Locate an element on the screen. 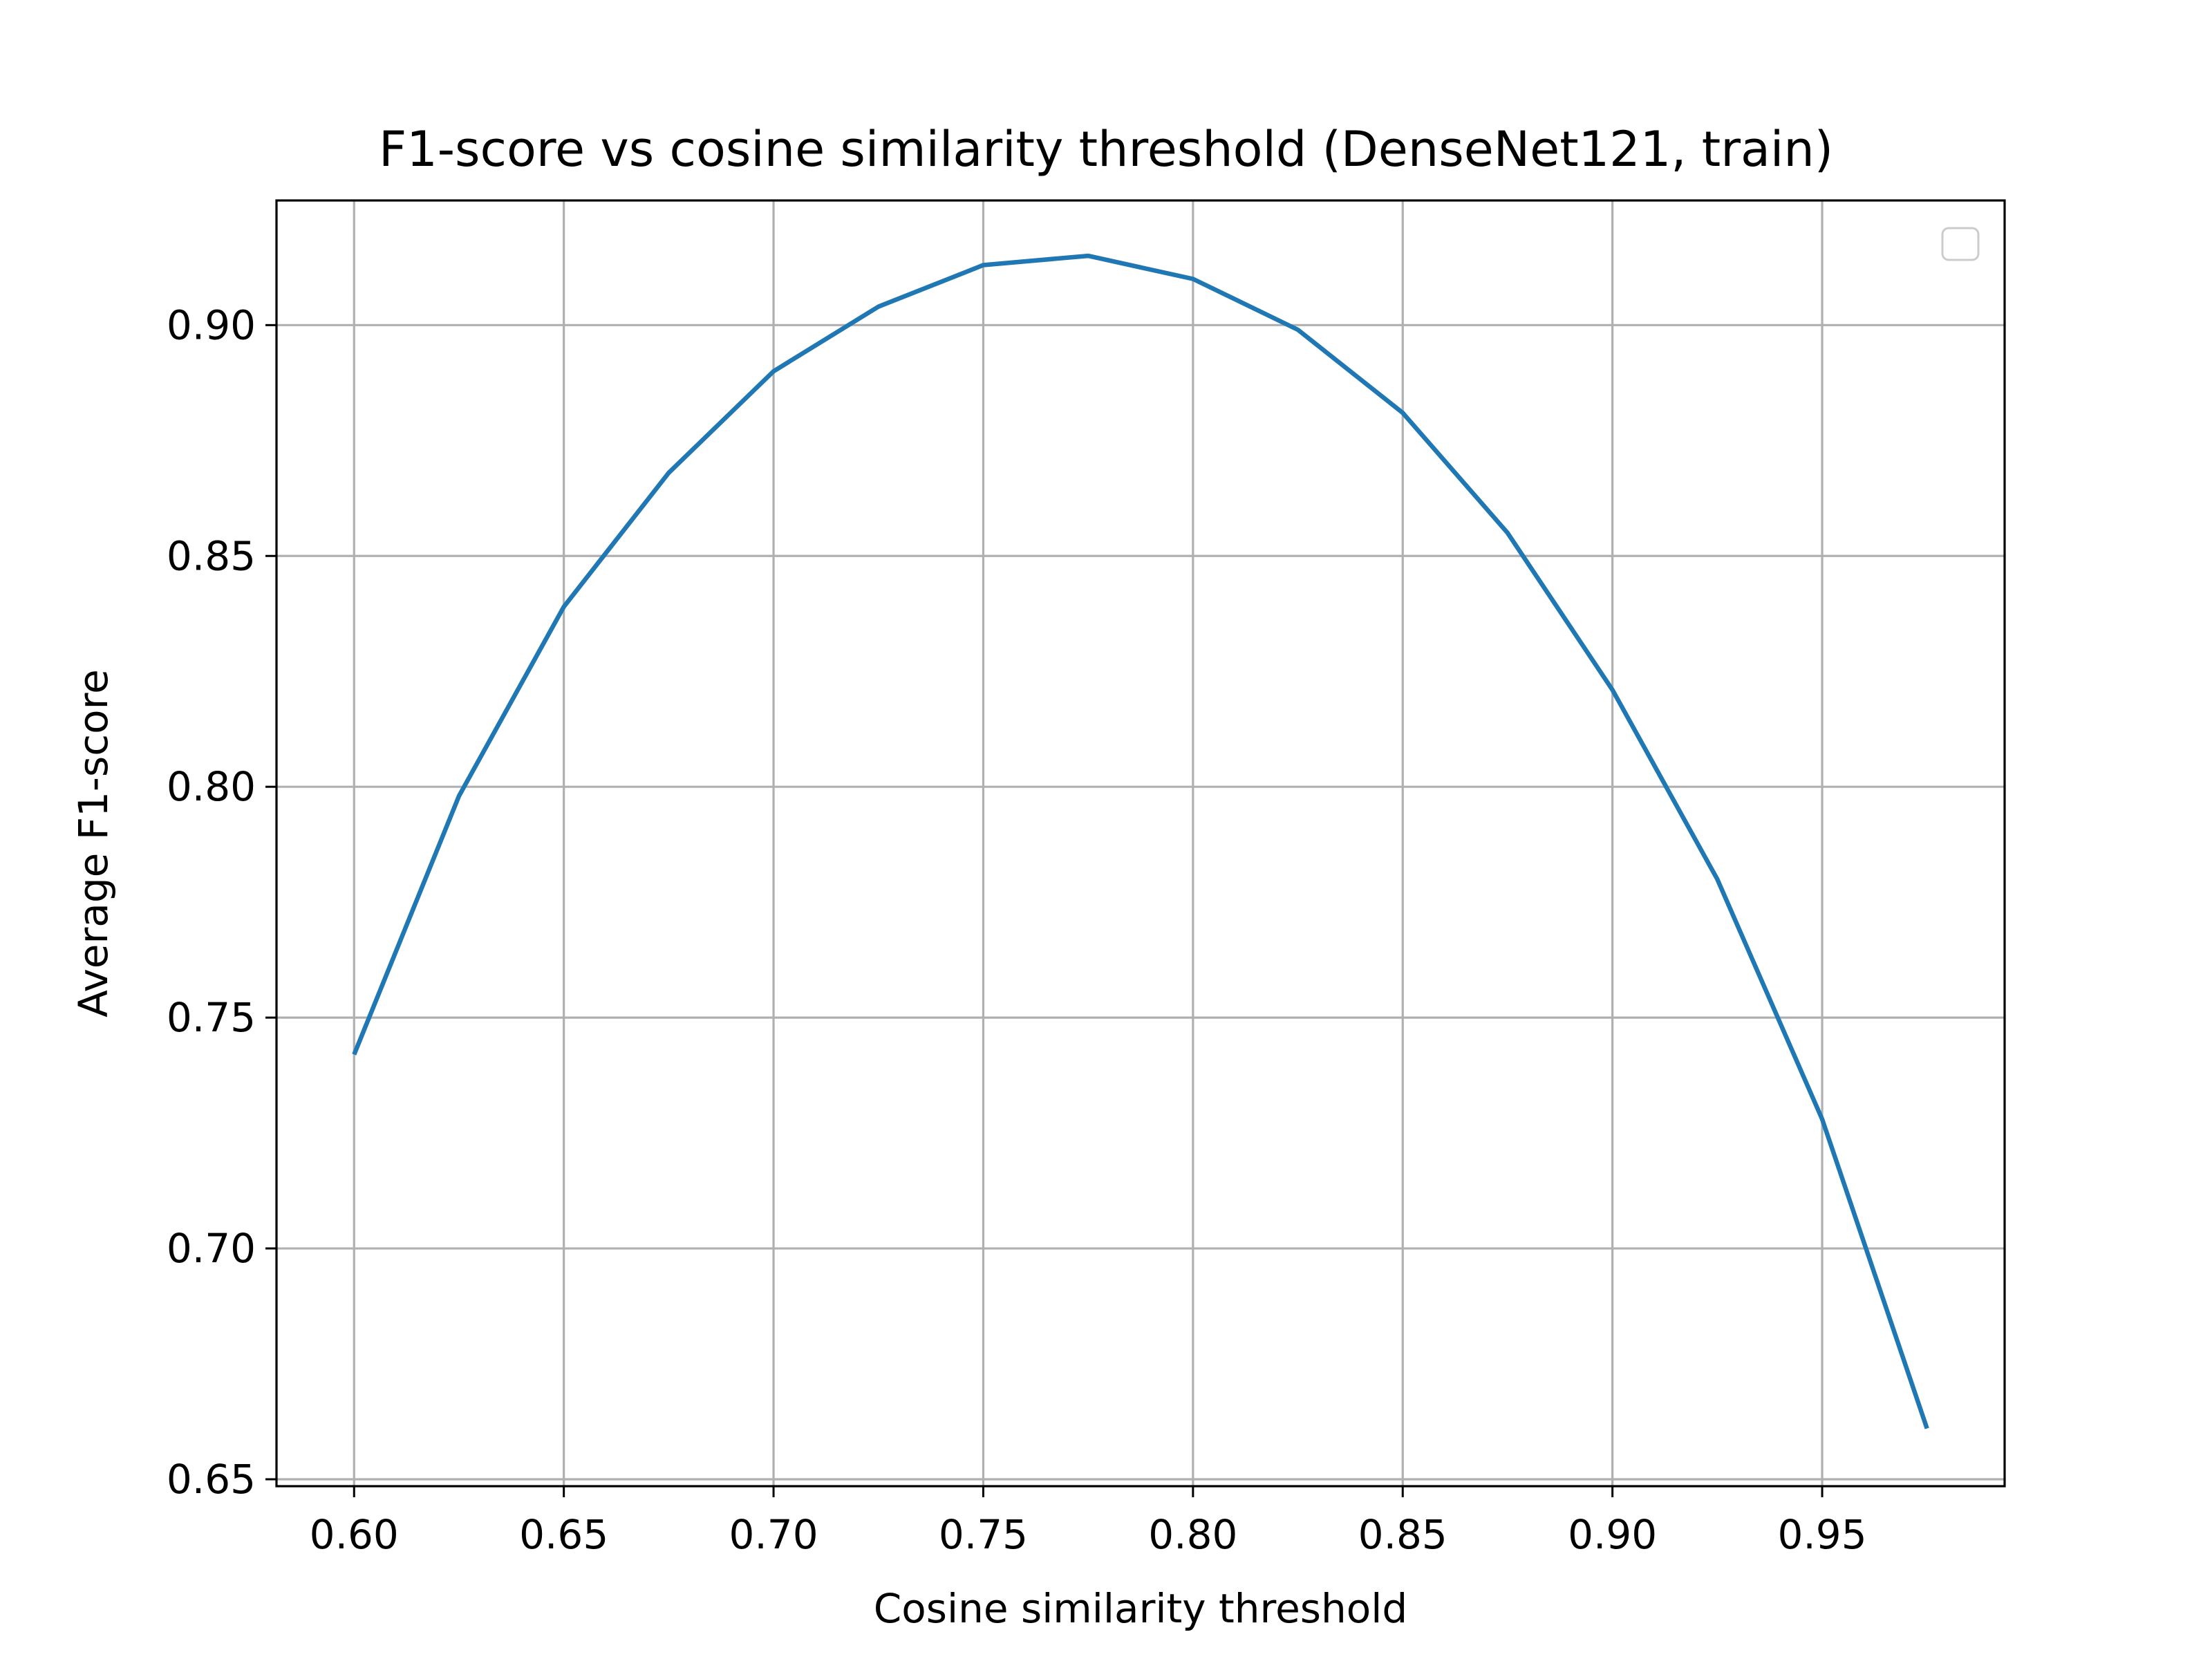  x-axis-label: Cosine similarity threshold is located at coordinates (1140, 1609).